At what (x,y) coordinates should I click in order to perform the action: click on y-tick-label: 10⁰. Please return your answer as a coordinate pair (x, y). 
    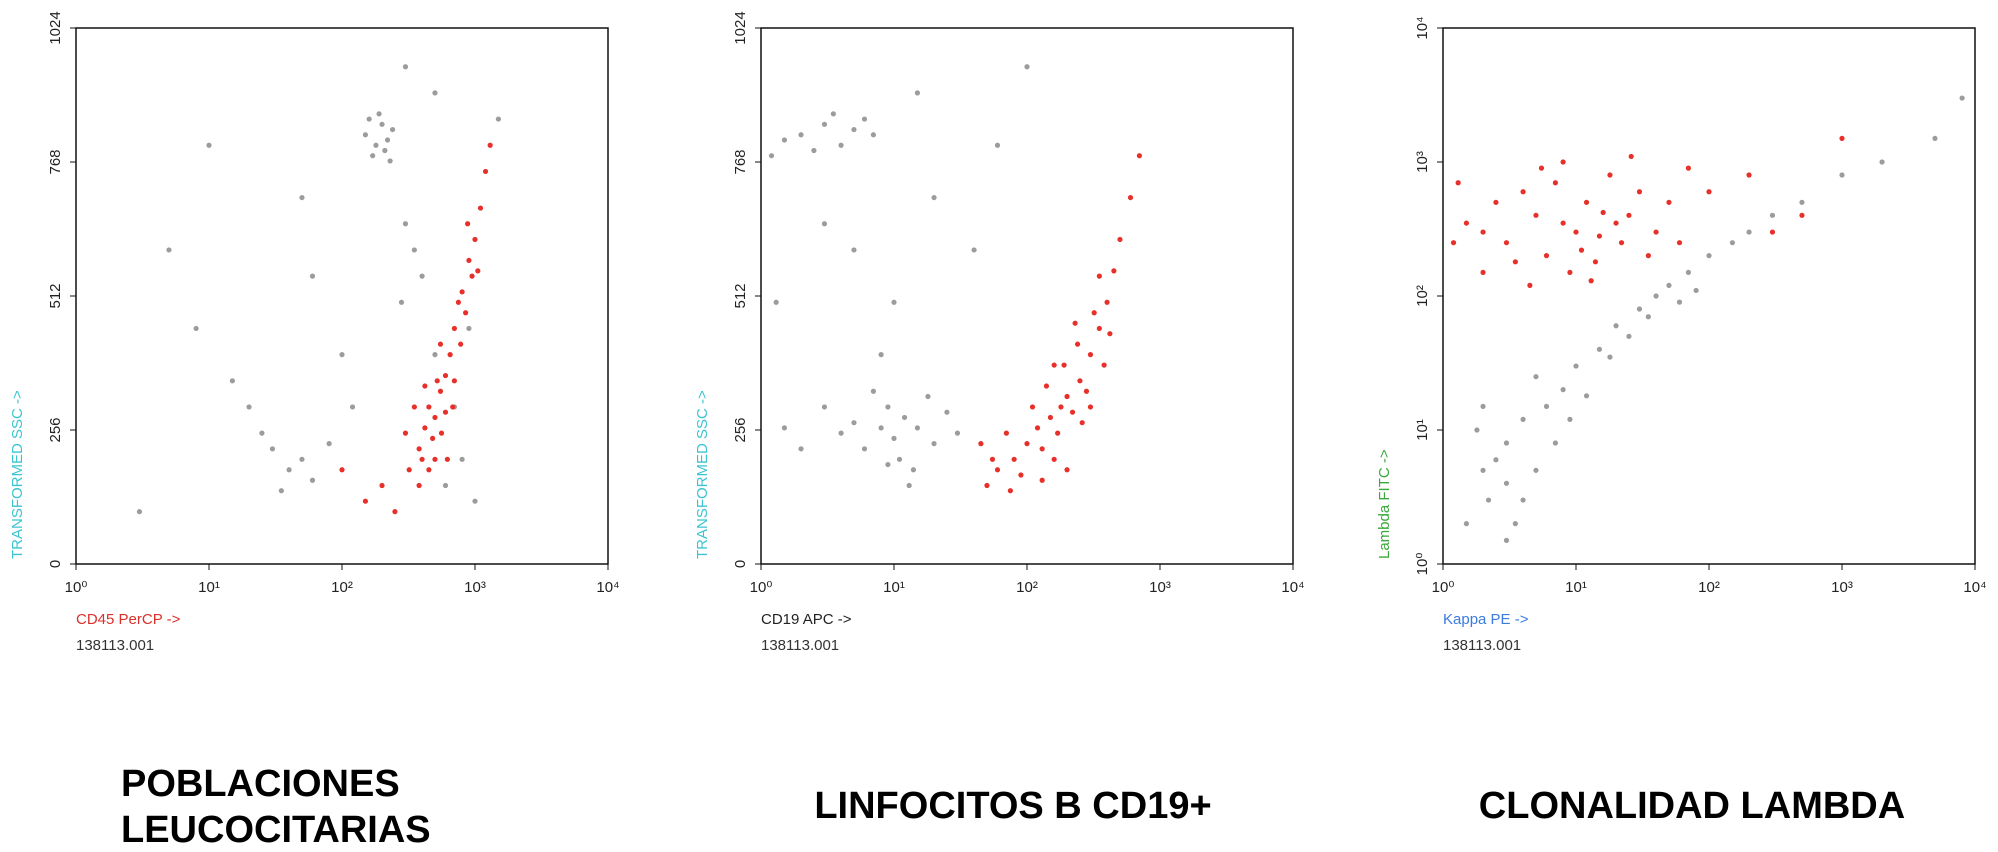
    Looking at the image, I should click on (1422, 564).